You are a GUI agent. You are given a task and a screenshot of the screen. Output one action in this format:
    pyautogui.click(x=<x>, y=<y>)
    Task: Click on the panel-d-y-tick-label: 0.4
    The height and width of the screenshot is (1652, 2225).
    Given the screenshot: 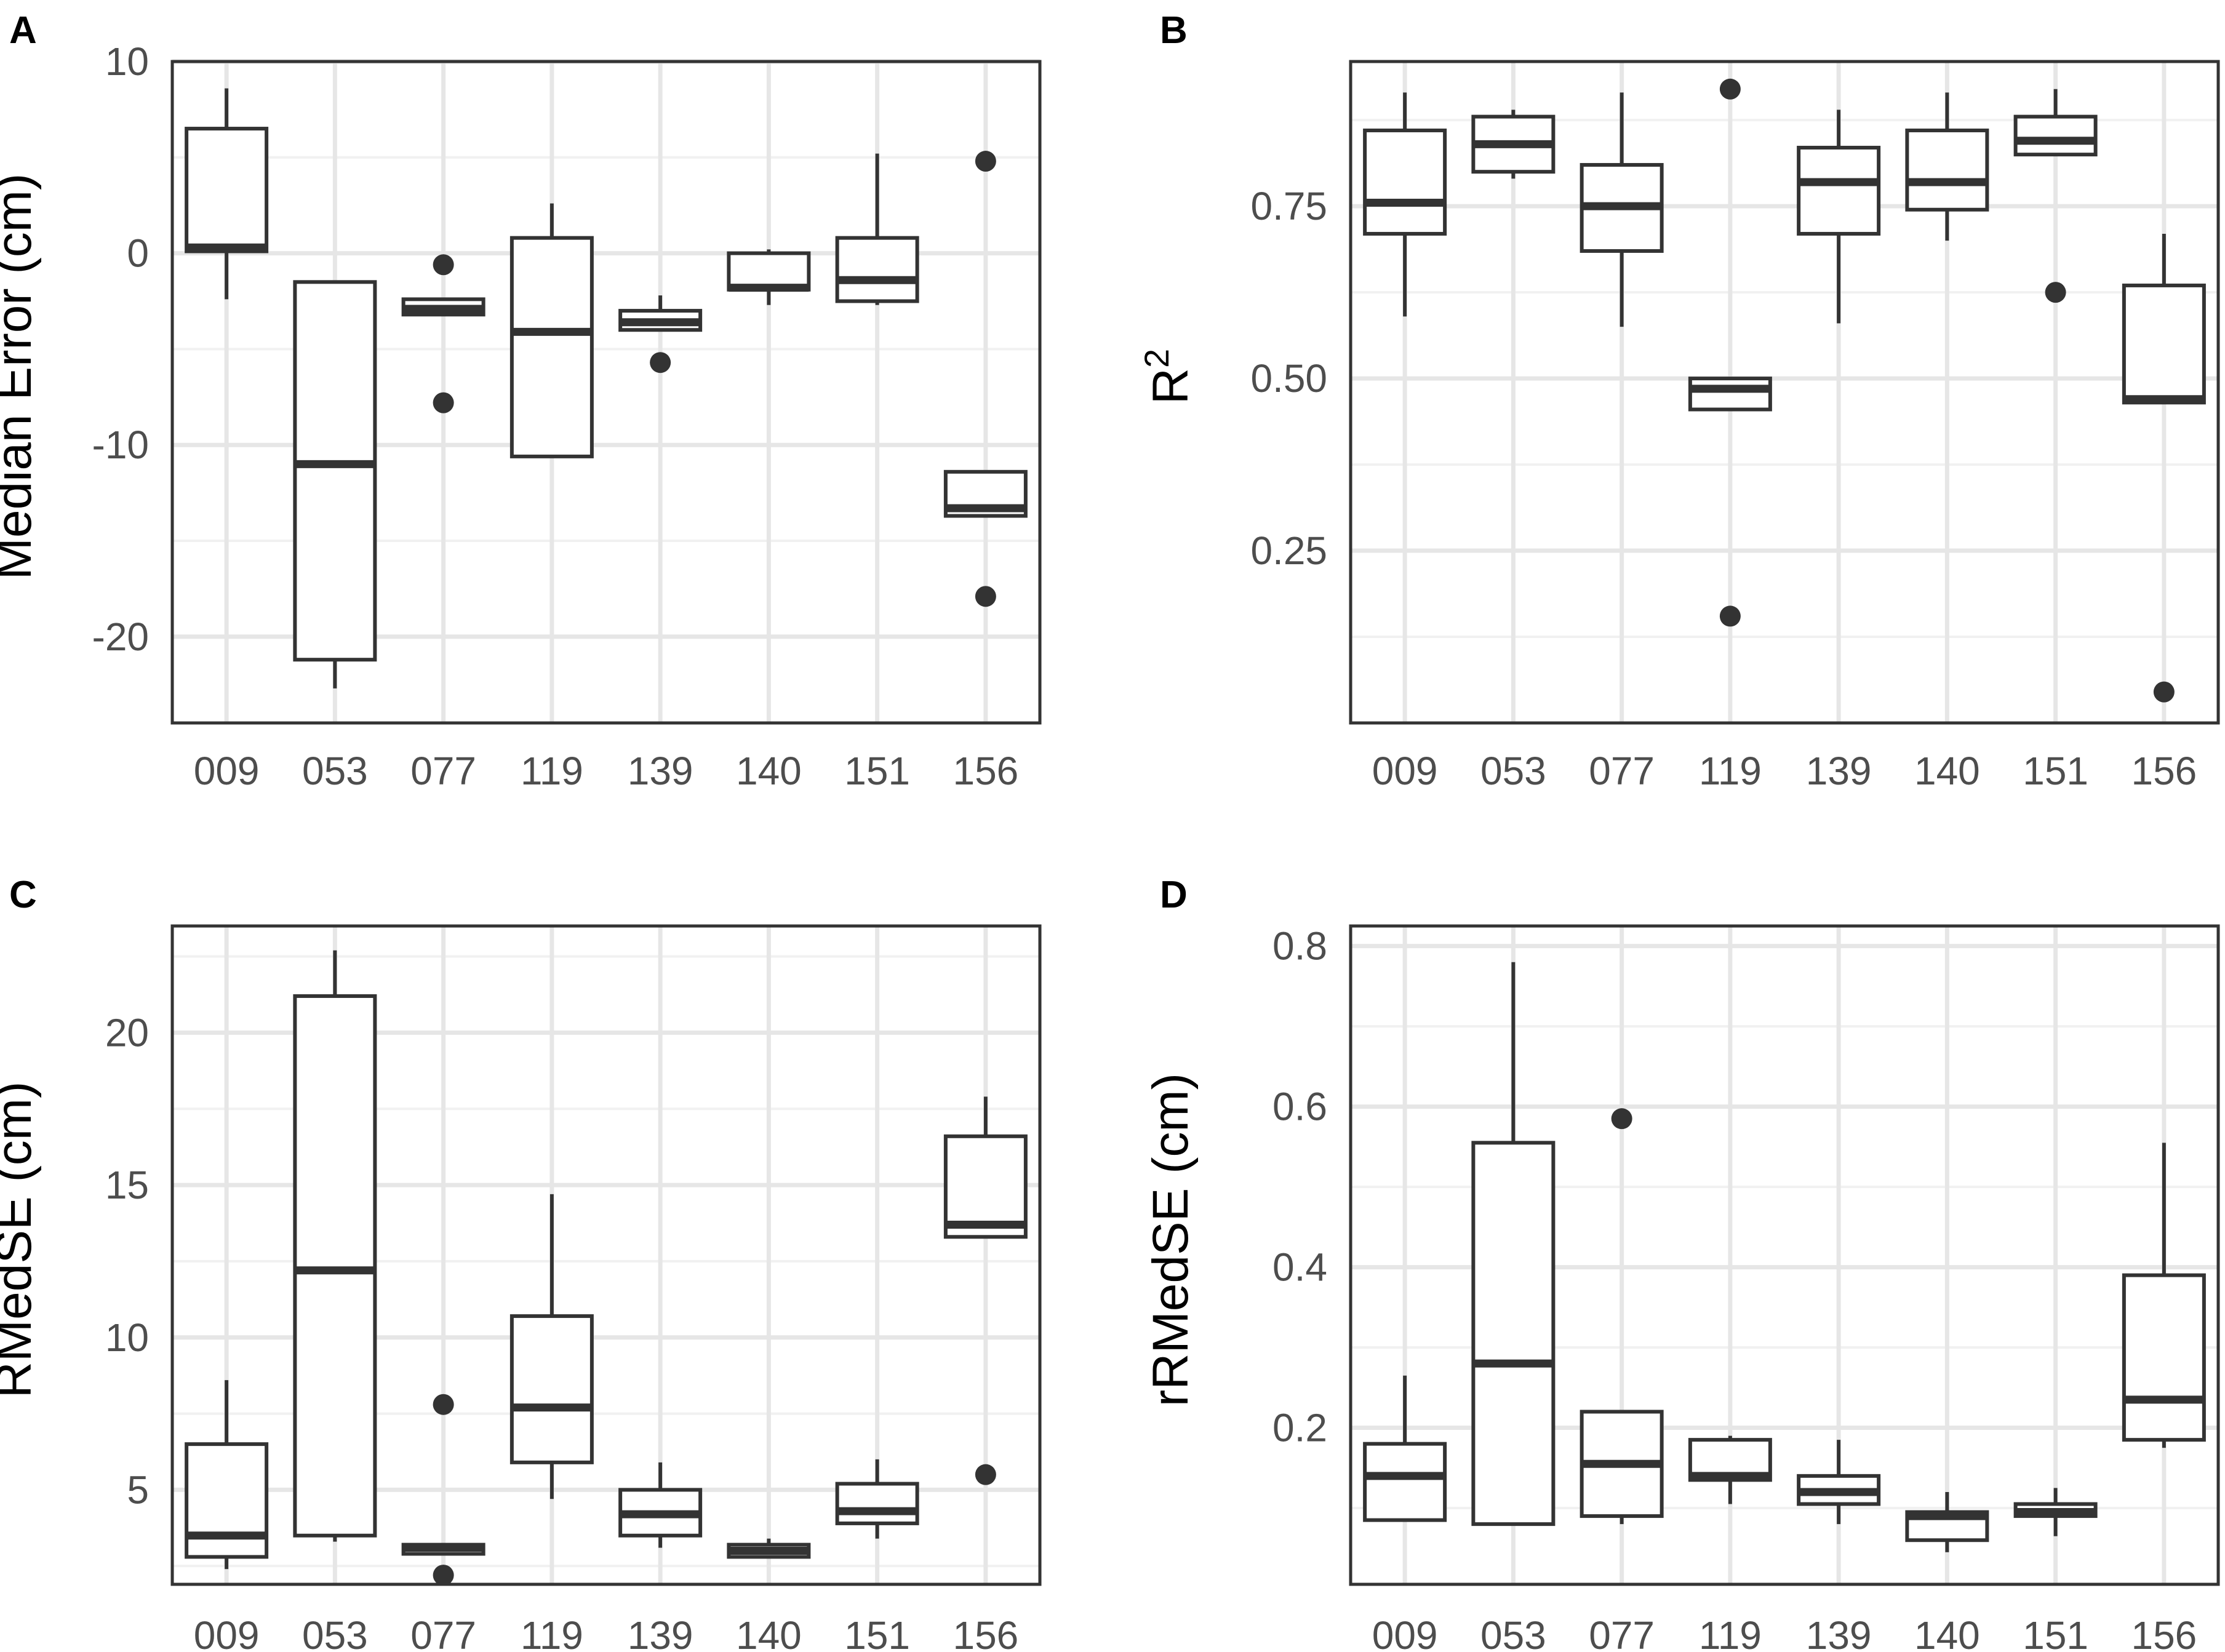 What is the action you would take?
    pyautogui.click(x=1299, y=1267)
    